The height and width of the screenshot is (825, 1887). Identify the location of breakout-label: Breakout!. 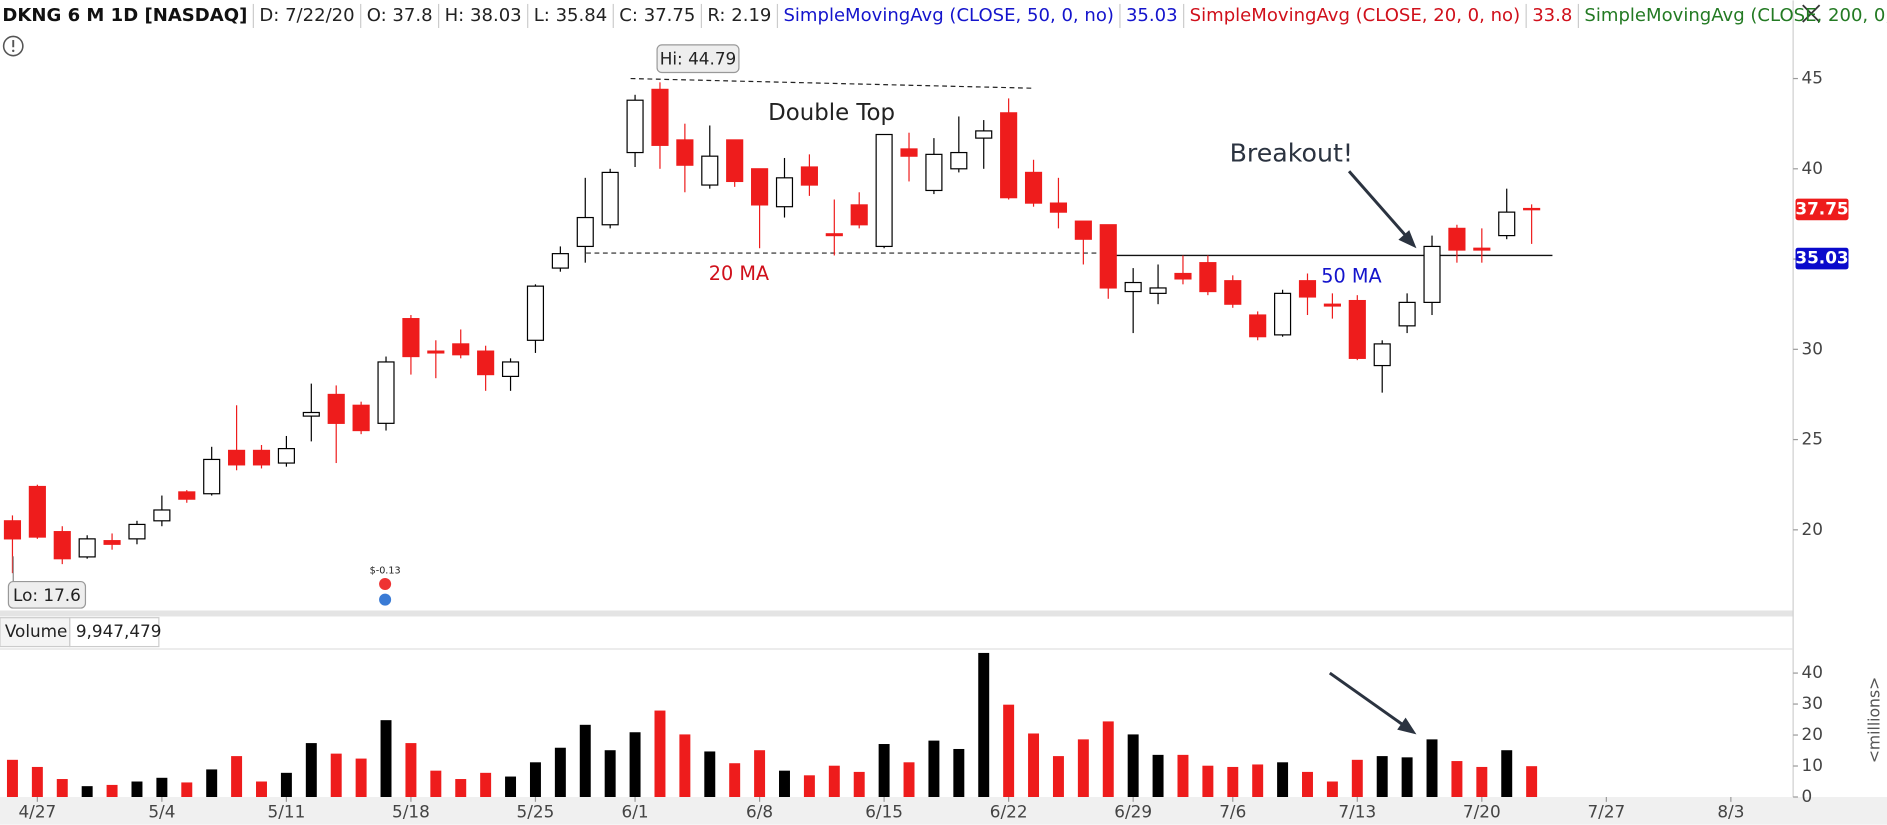
(1291, 152).